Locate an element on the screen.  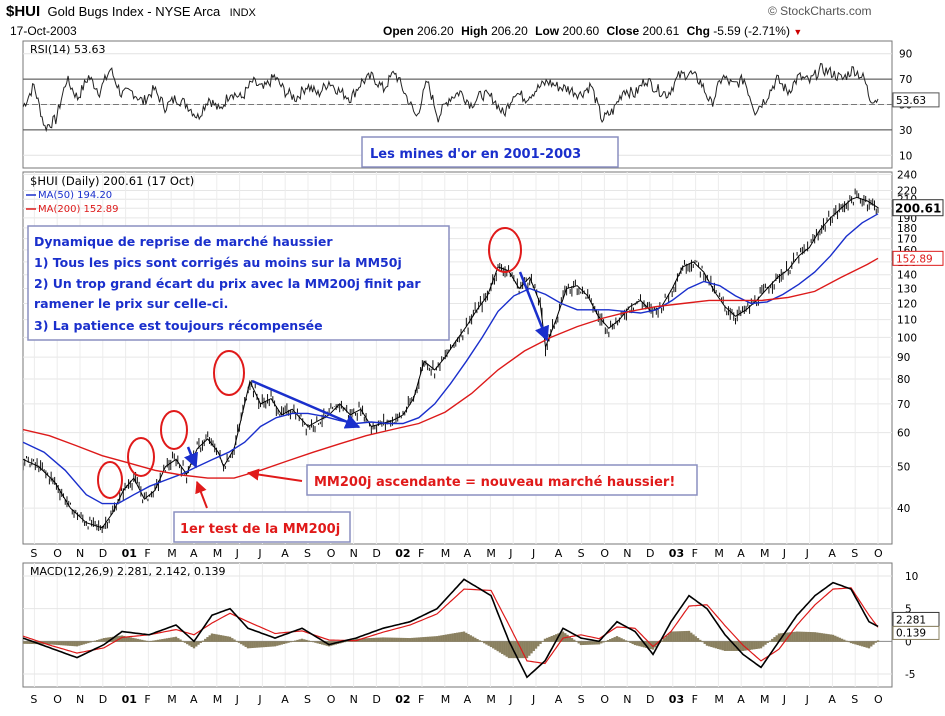
month-label-2: N is located at coordinates (80, 553).